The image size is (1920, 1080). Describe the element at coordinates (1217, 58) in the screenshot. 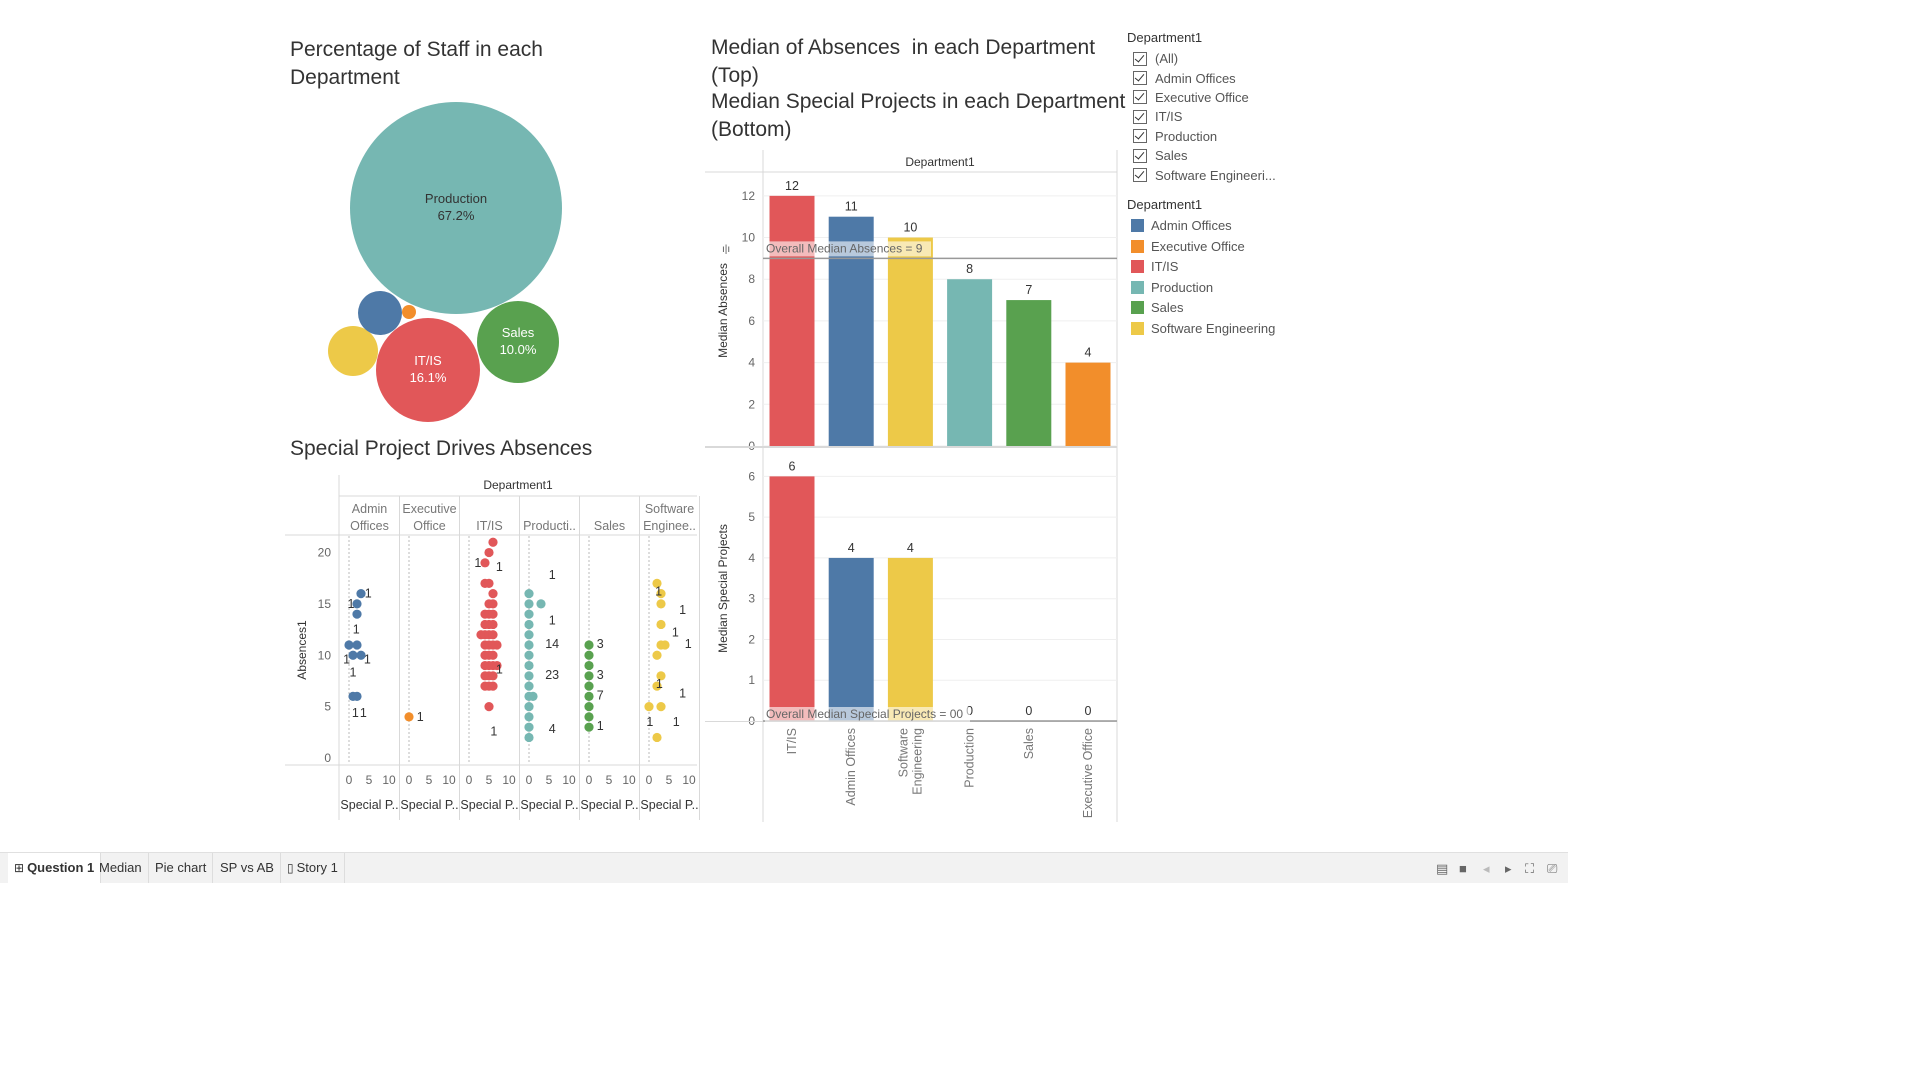

I see `filter-item-all: (All)` at that location.